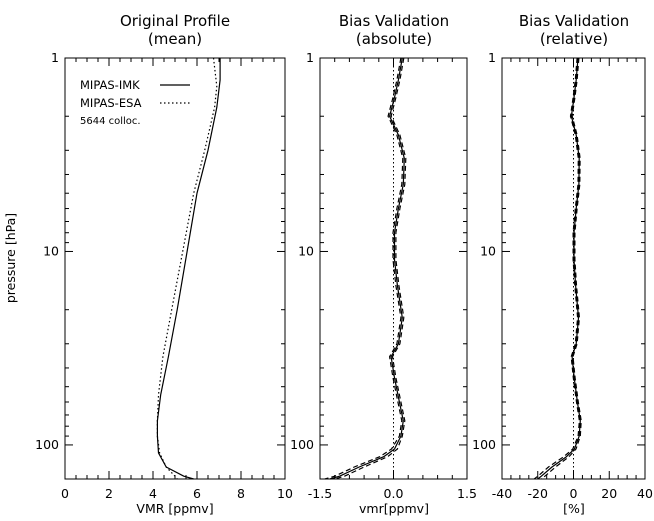  What do you see at coordinates (175, 39) in the screenshot?
I see `chart-subtitle: (mean)` at bounding box center [175, 39].